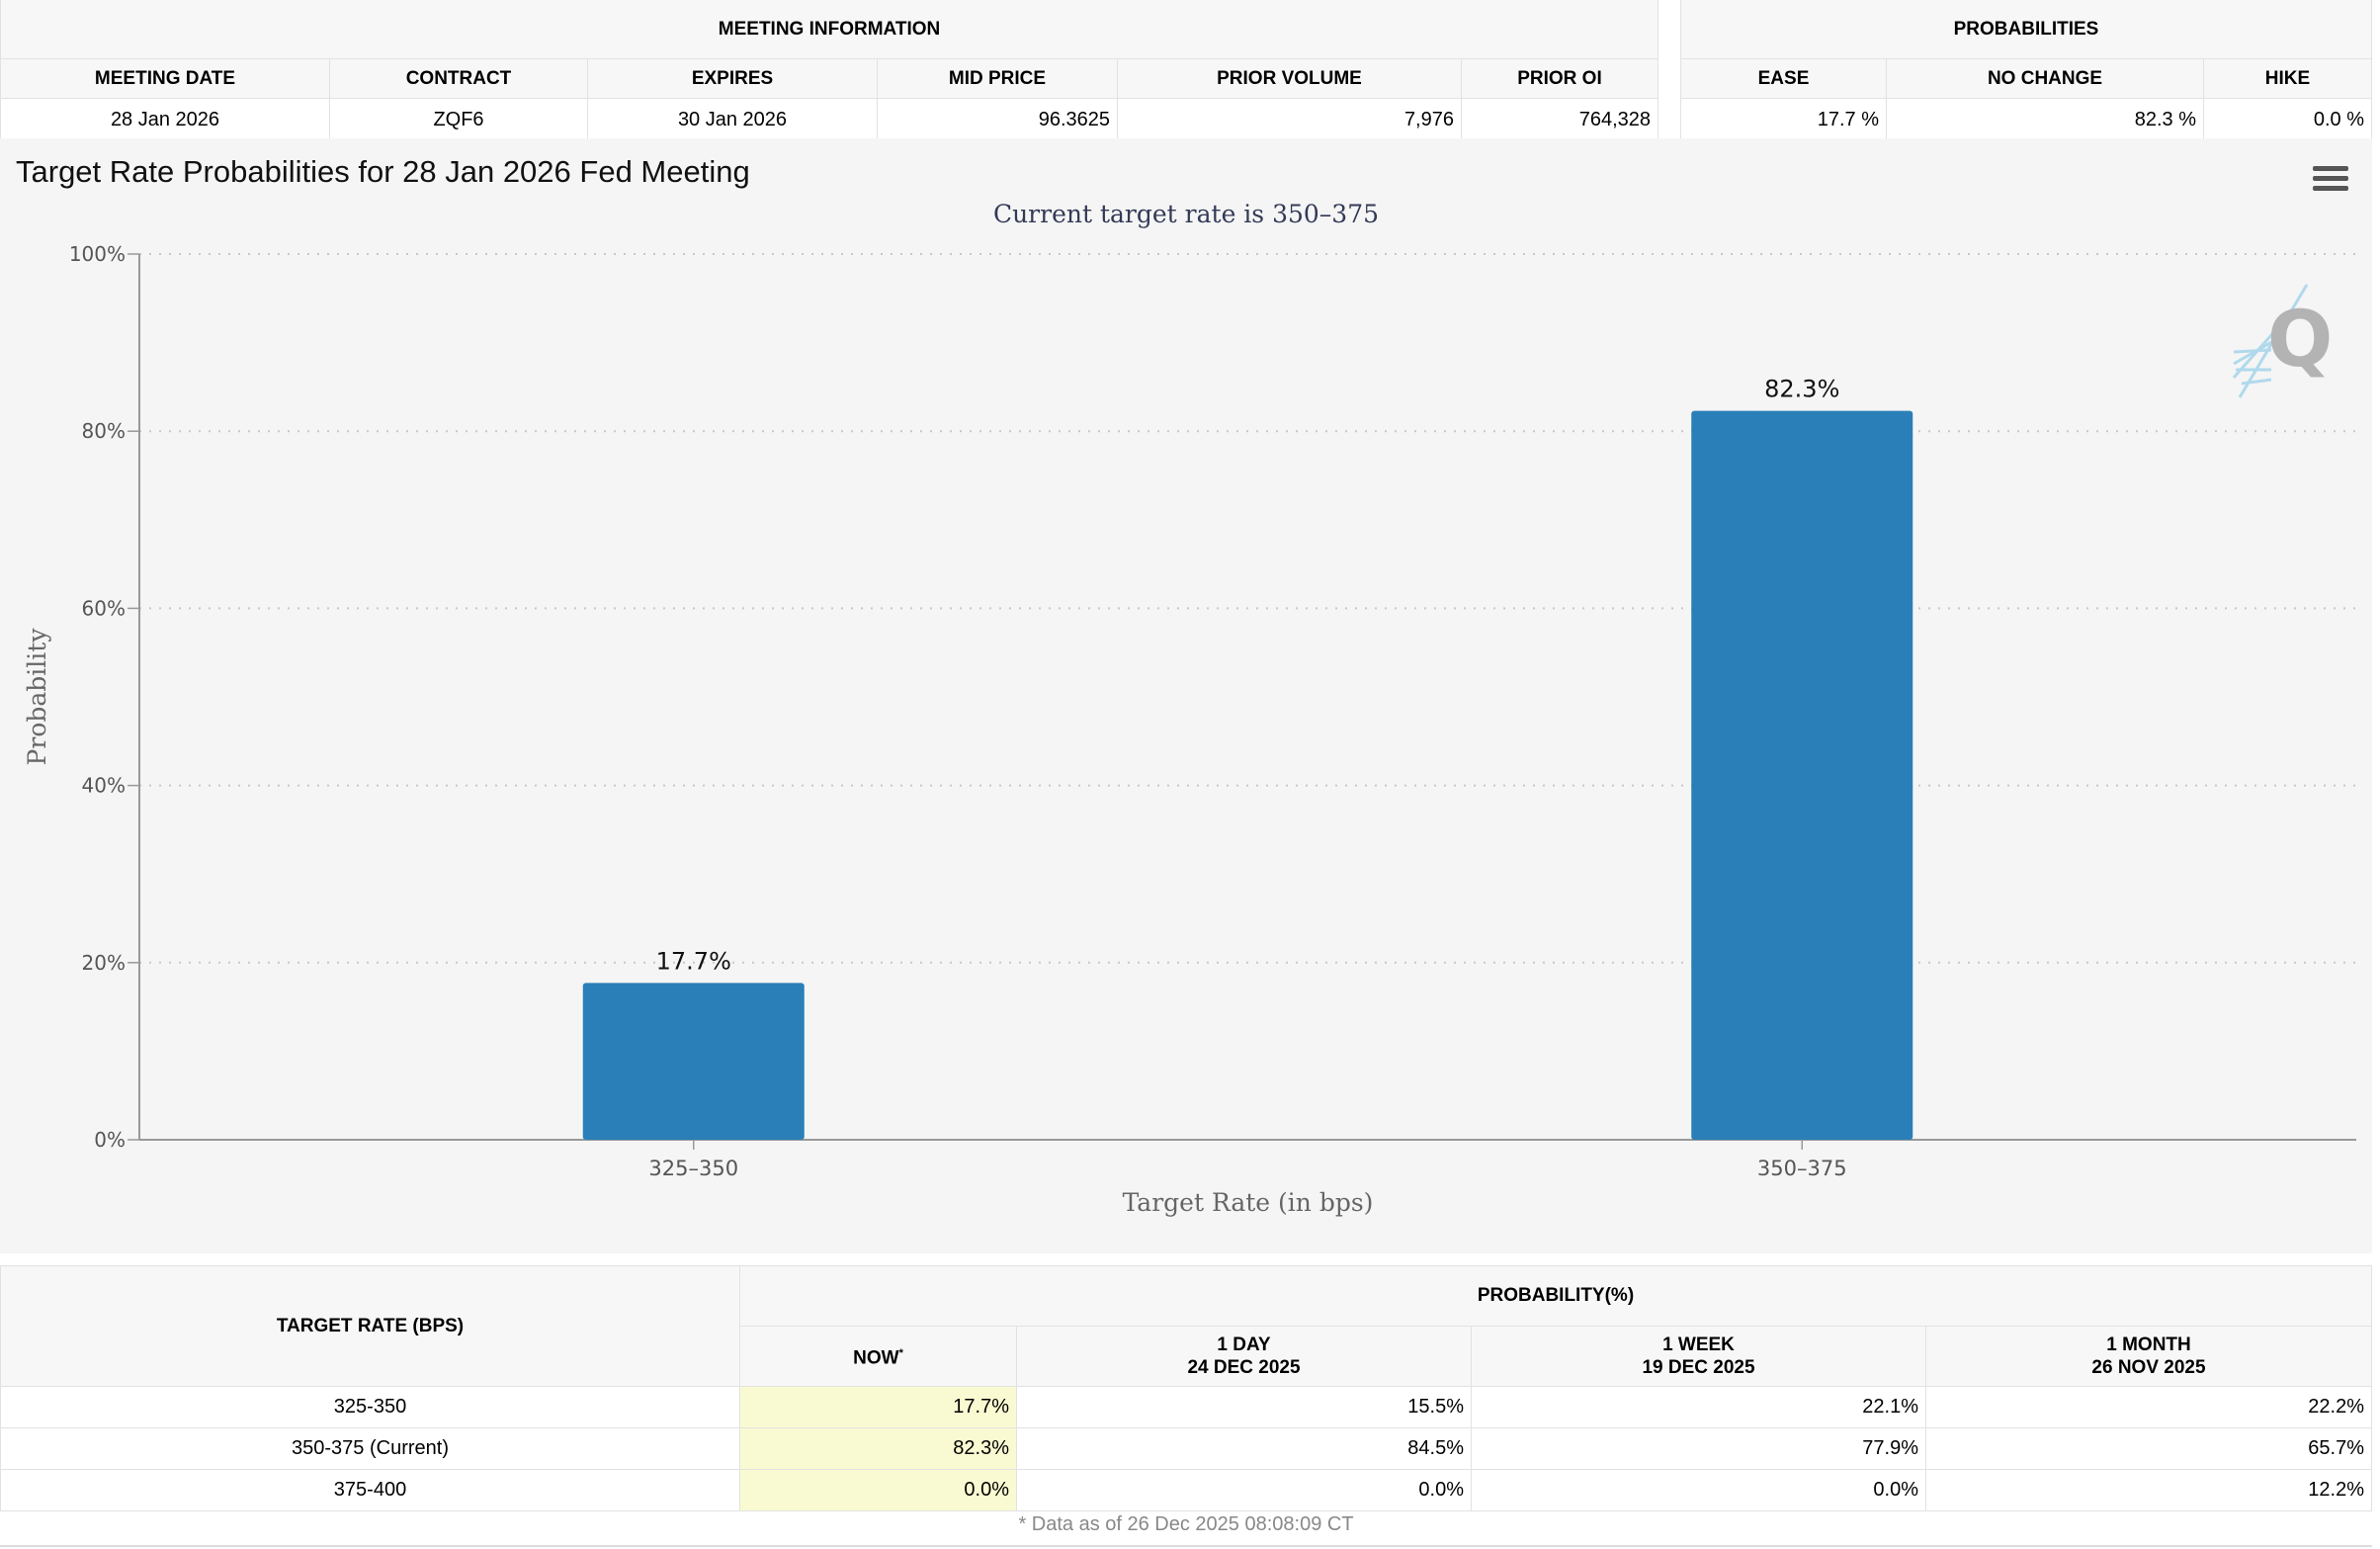 The width and height of the screenshot is (2380, 1549). I want to click on column-header-target-rate: TARGET RATE (BPS), so click(370, 1326).